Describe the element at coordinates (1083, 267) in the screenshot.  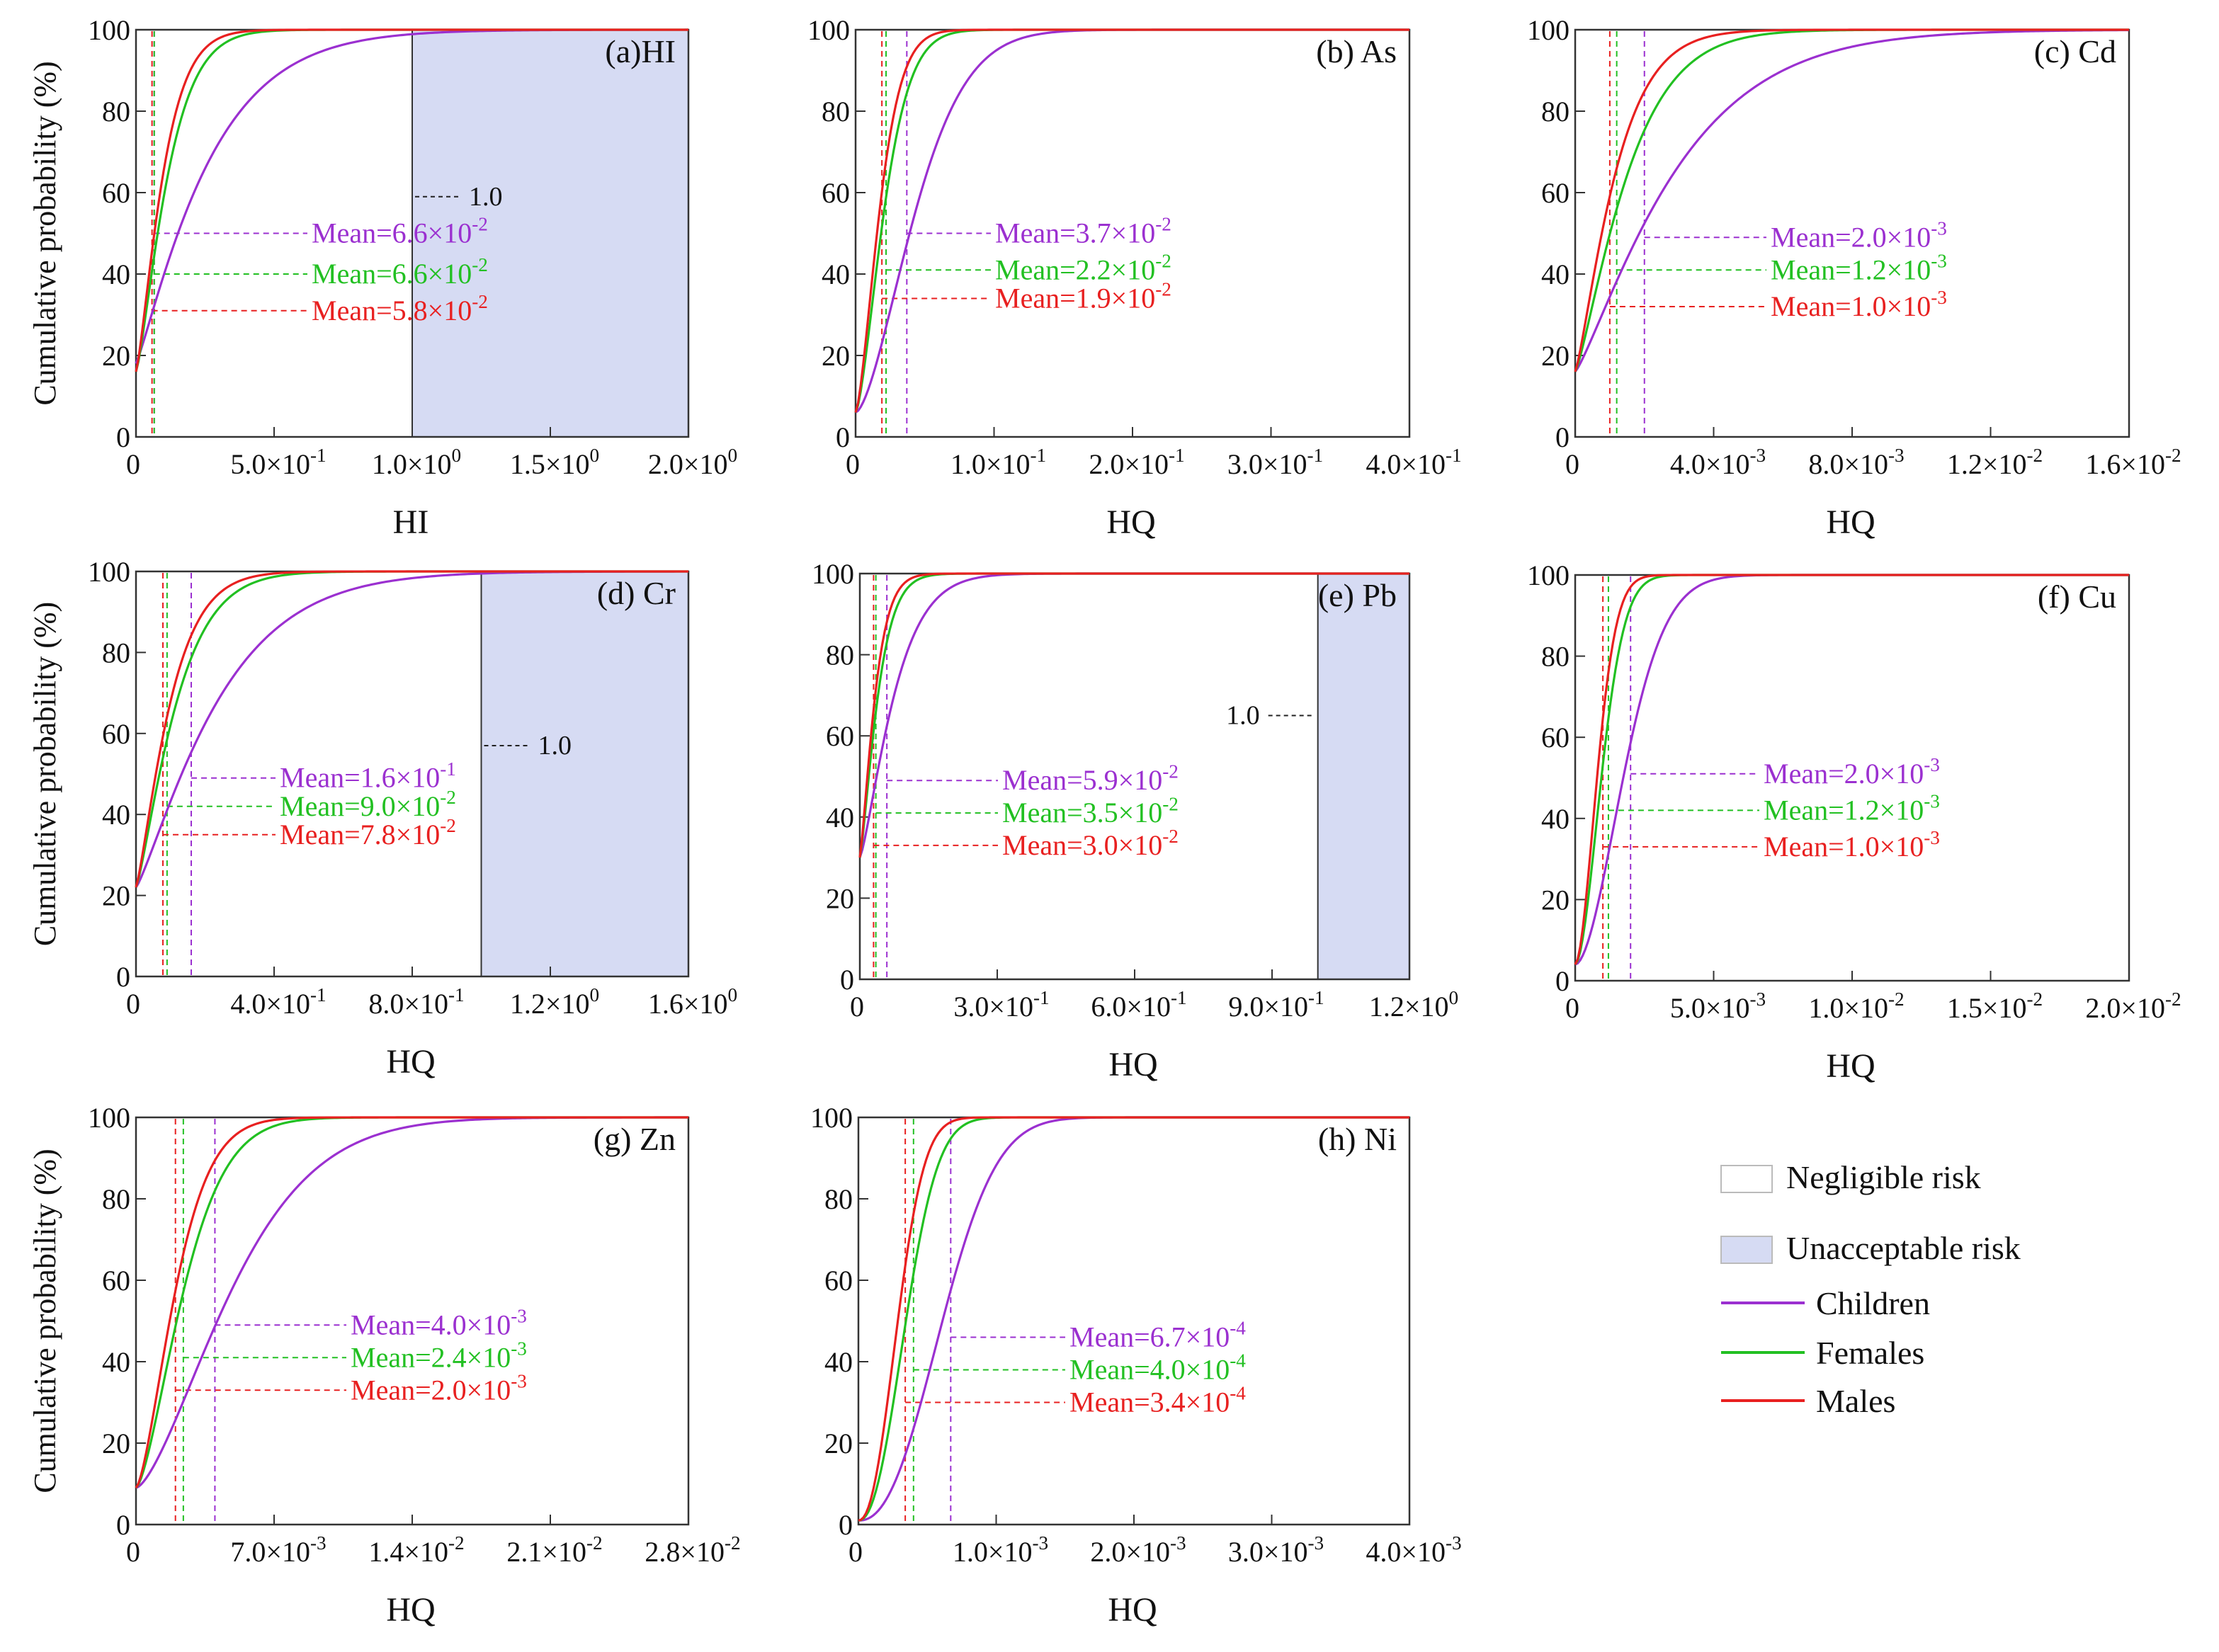
I see `mean-label-females: Mean=2.2×10-2` at that location.